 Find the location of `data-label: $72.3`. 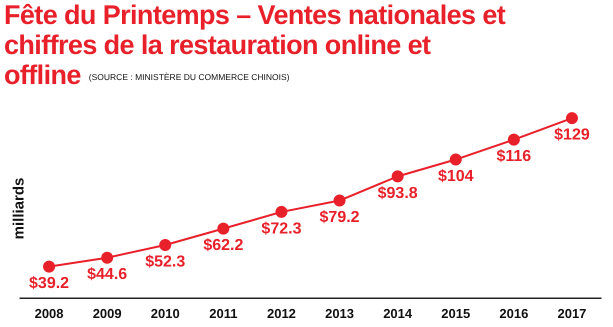

data-label: $72.3 is located at coordinates (281, 229).